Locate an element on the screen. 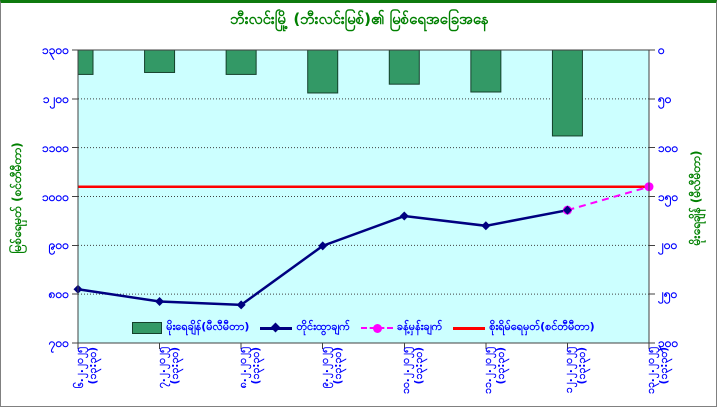 This screenshot has height=407, width=717. x-tick-date: ၆.၂.၂၀၂၅ is located at coordinates (80, 368).